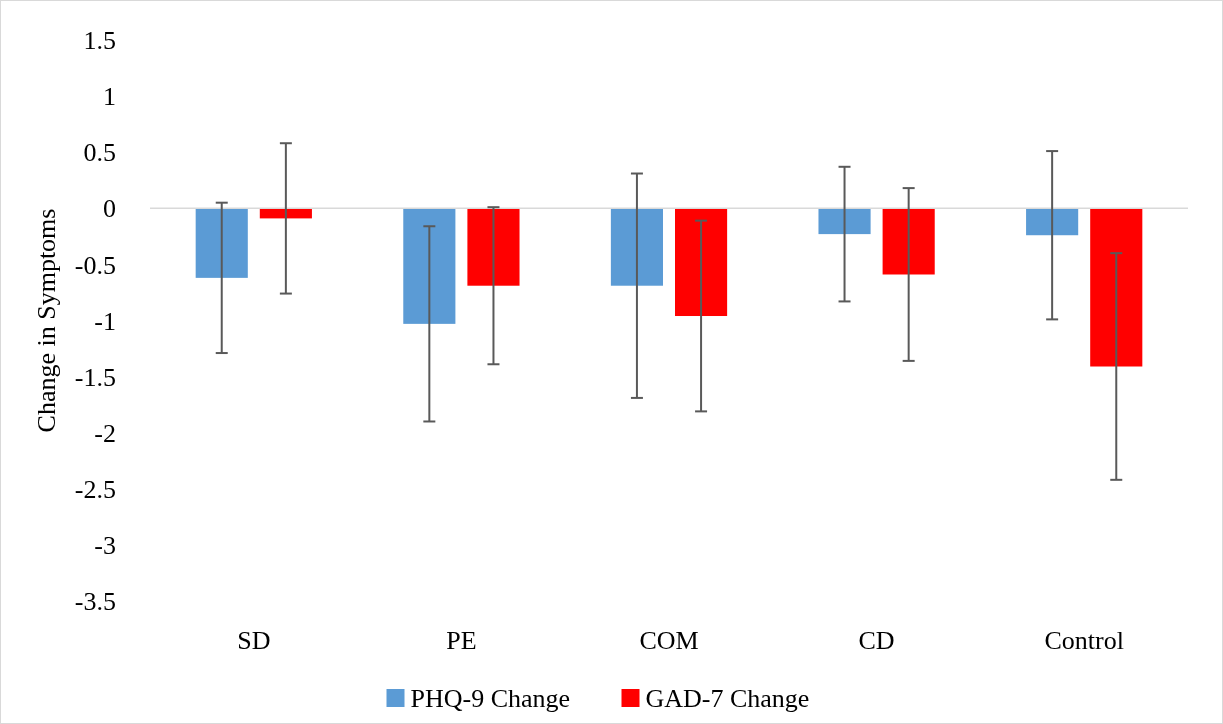 Image resolution: width=1223 pixels, height=724 pixels. I want to click on legend-label: PHQ-9 Change, so click(490, 699).